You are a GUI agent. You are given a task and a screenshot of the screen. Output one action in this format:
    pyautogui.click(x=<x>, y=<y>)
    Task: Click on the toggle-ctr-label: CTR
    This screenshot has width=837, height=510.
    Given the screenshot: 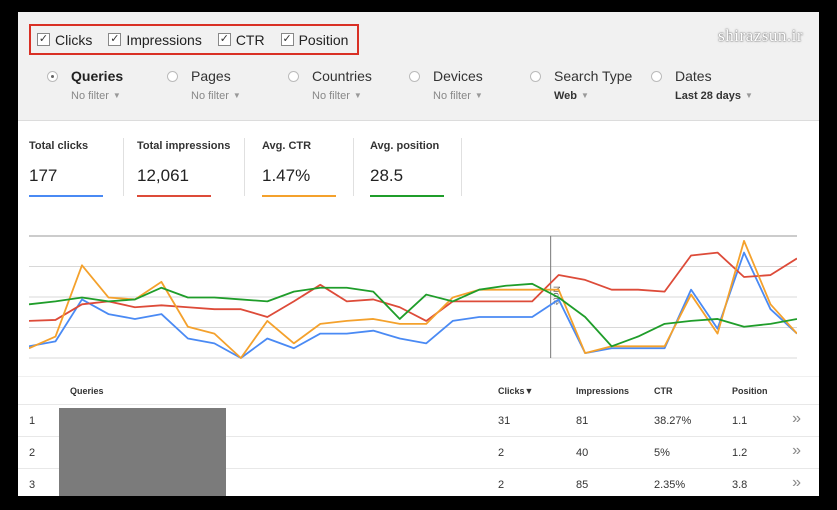 What is the action you would take?
    pyautogui.click(x=250, y=39)
    